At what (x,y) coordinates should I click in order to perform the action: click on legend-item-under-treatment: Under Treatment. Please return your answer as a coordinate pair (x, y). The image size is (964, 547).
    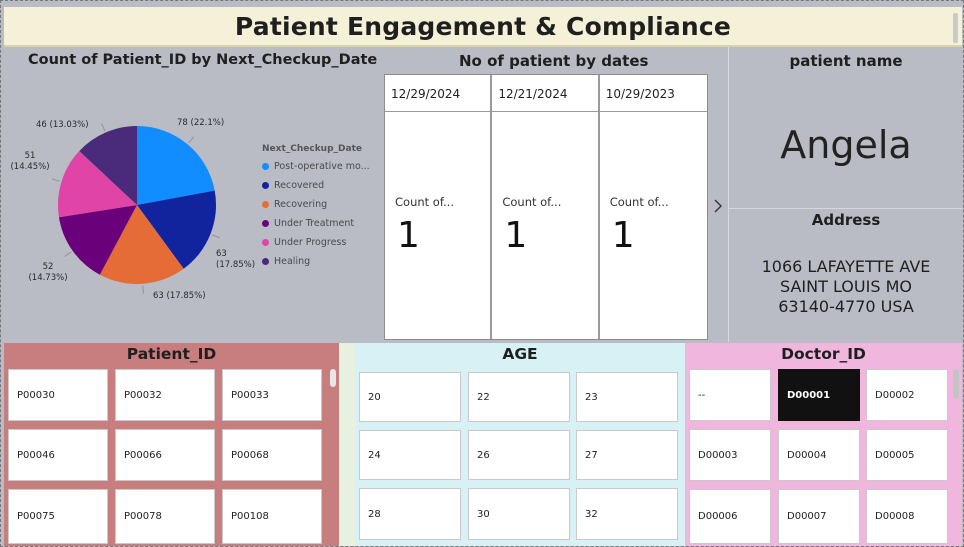
    Looking at the image, I should click on (308, 223).